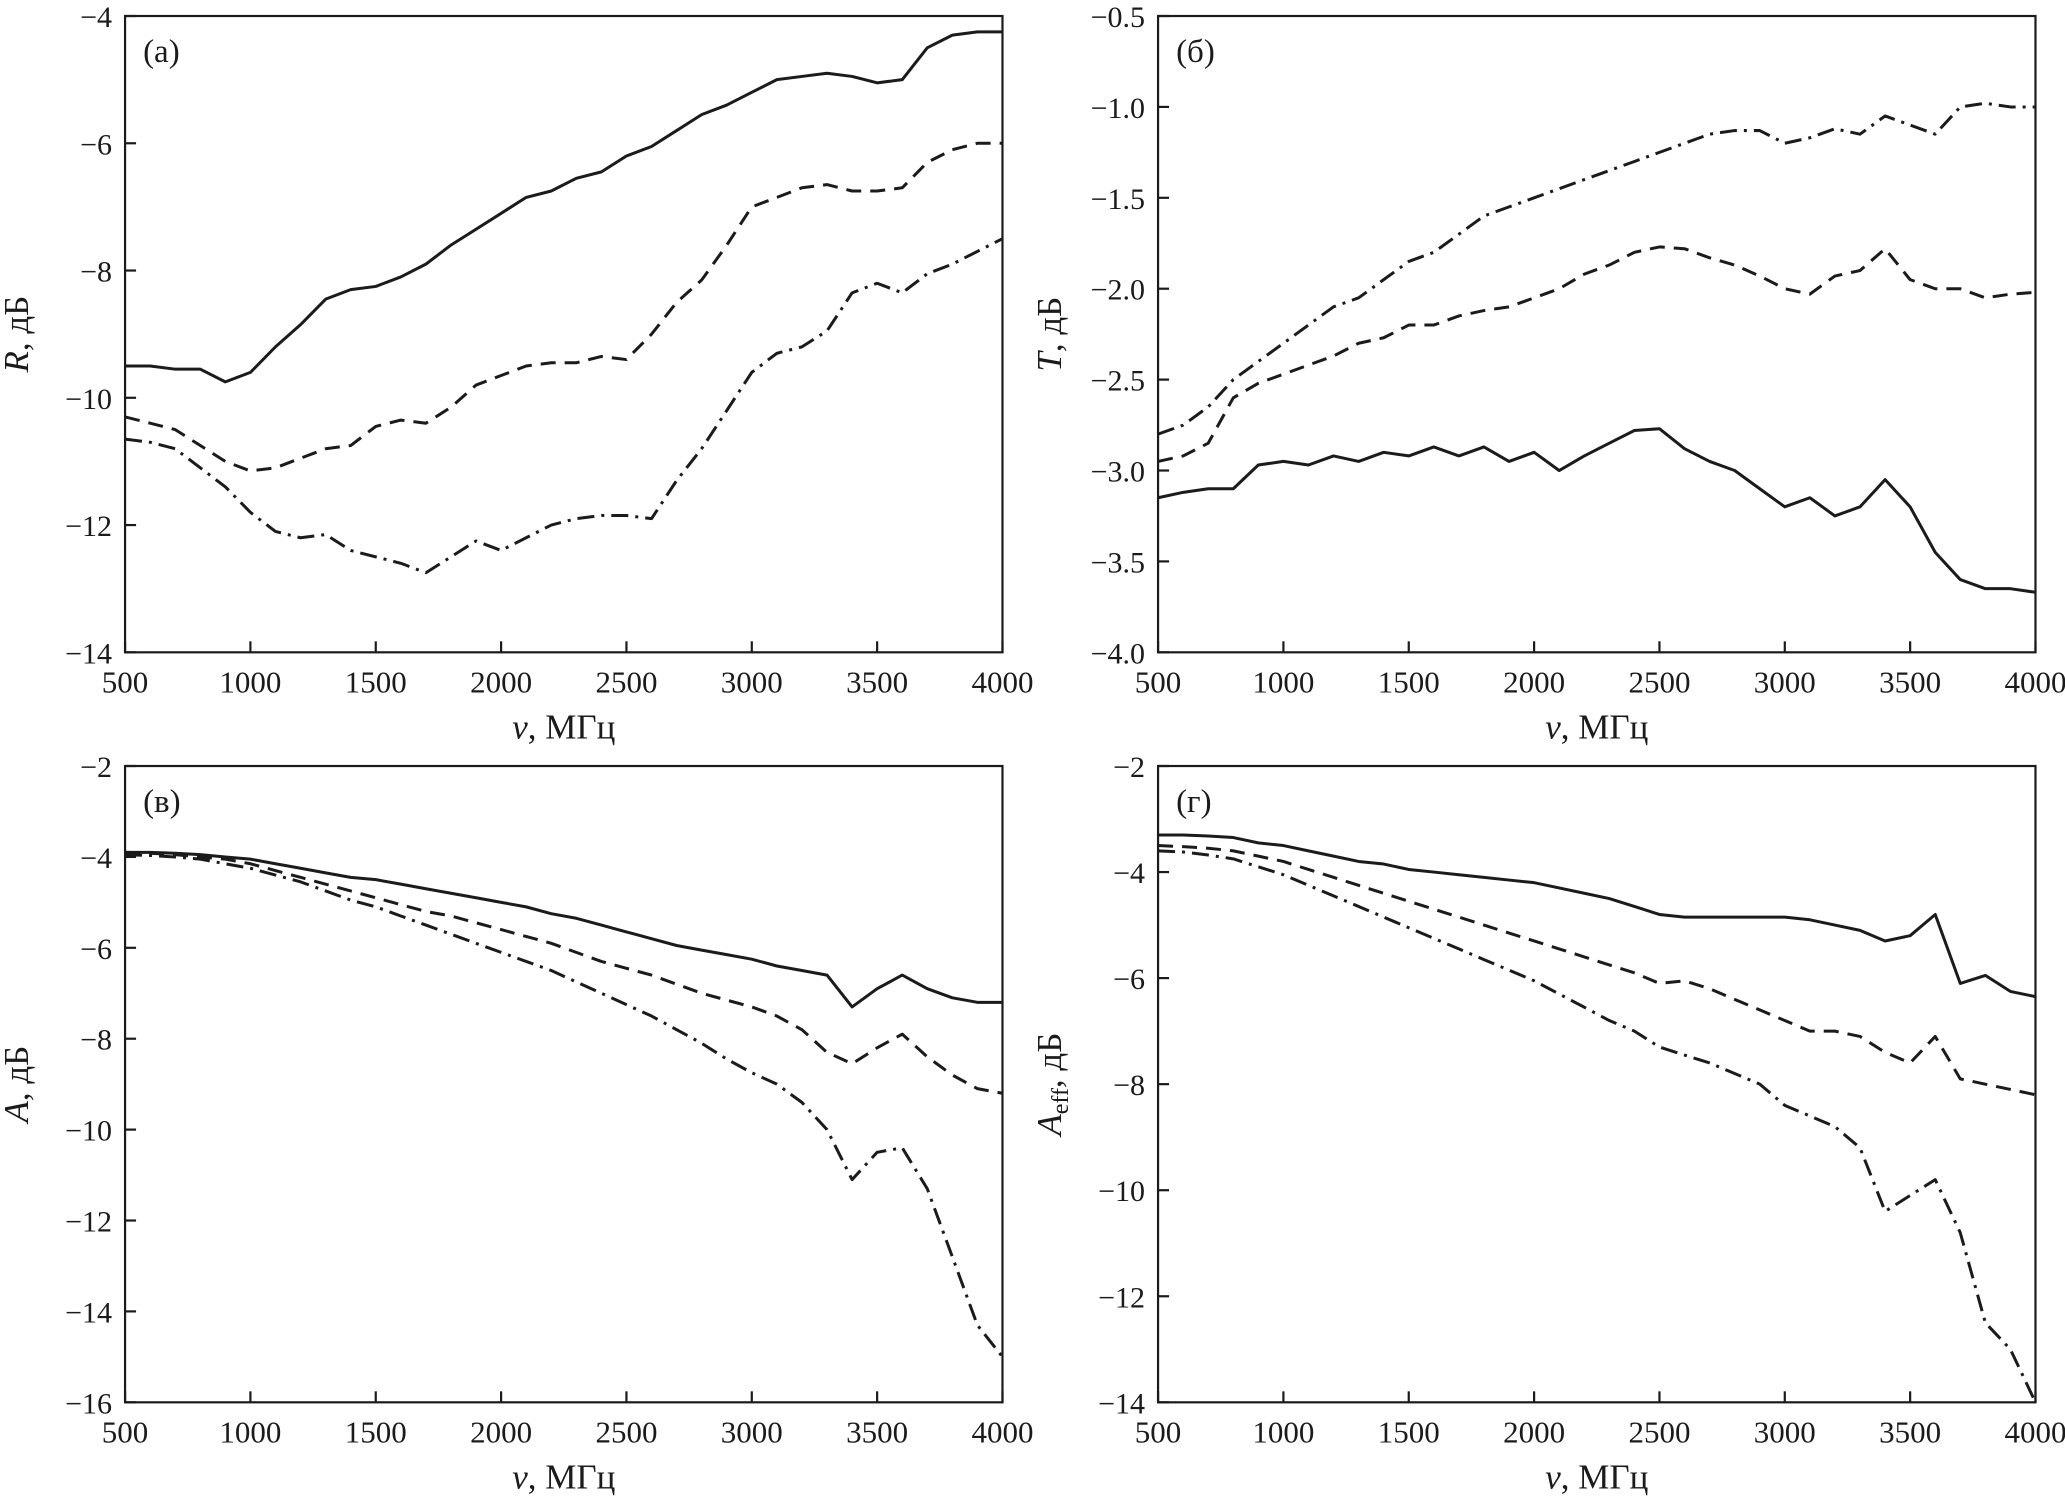 Image resolution: width=2065 pixels, height=1500 pixels. What do you see at coordinates (1117, 653) in the screenshot?
I see `y-tick-label: −4.0` at bounding box center [1117, 653].